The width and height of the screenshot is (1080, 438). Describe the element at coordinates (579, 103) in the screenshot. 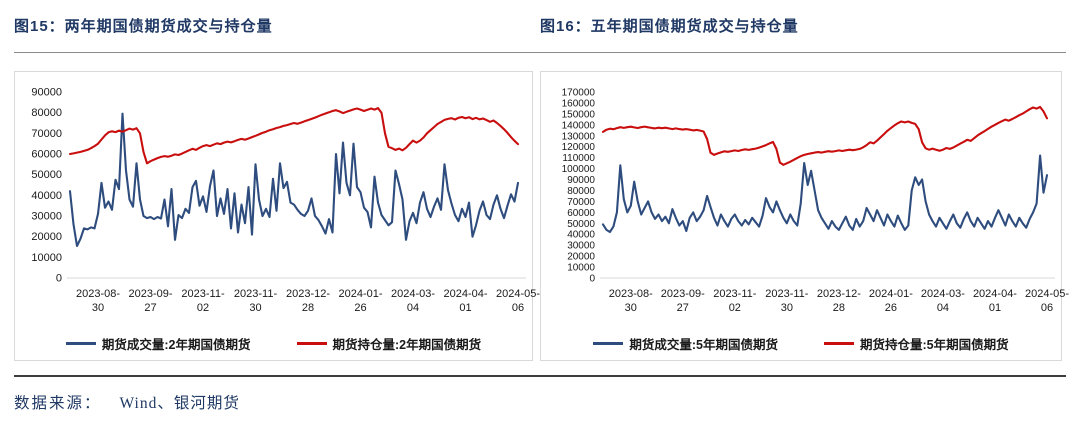

I see `svg-text: 160000` at that location.